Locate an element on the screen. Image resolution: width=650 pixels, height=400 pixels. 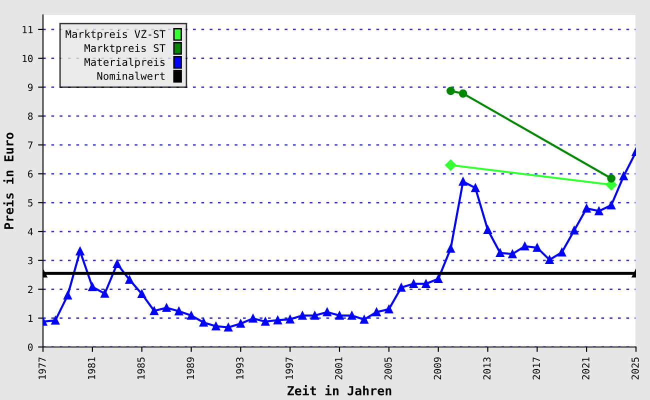
x-tick-label: 1981 is located at coordinates (92, 368).